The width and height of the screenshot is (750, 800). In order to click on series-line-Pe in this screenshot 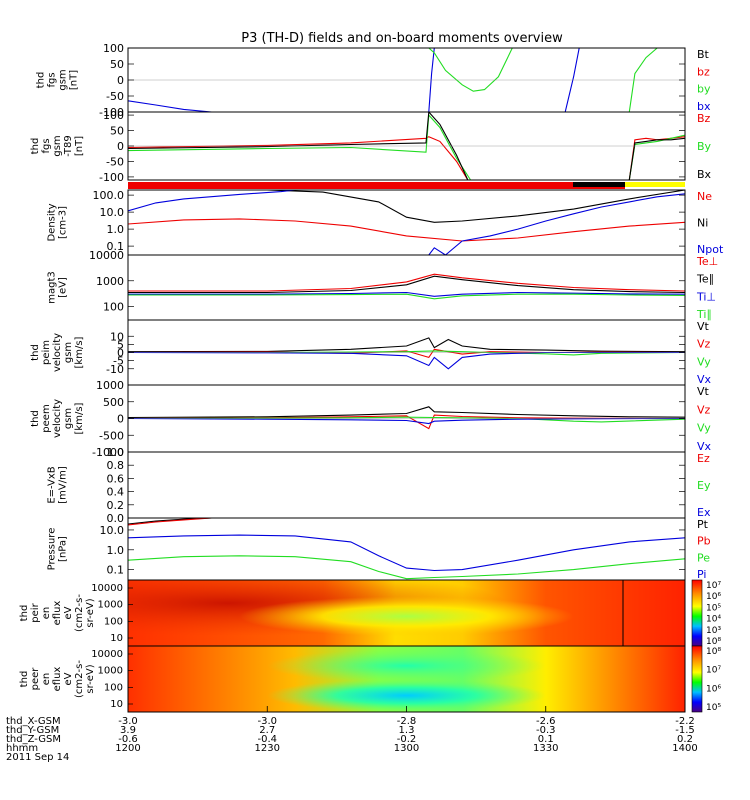, I will do `click(406, 567)`.